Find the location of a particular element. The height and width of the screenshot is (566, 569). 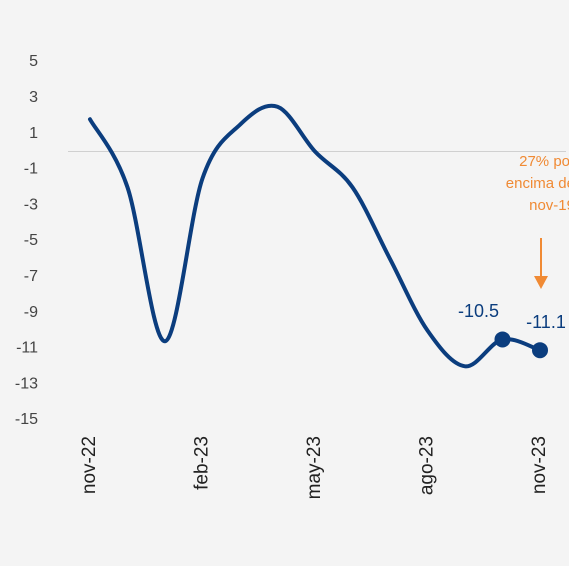

annotation: encima de is located at coordinates (537, 183).